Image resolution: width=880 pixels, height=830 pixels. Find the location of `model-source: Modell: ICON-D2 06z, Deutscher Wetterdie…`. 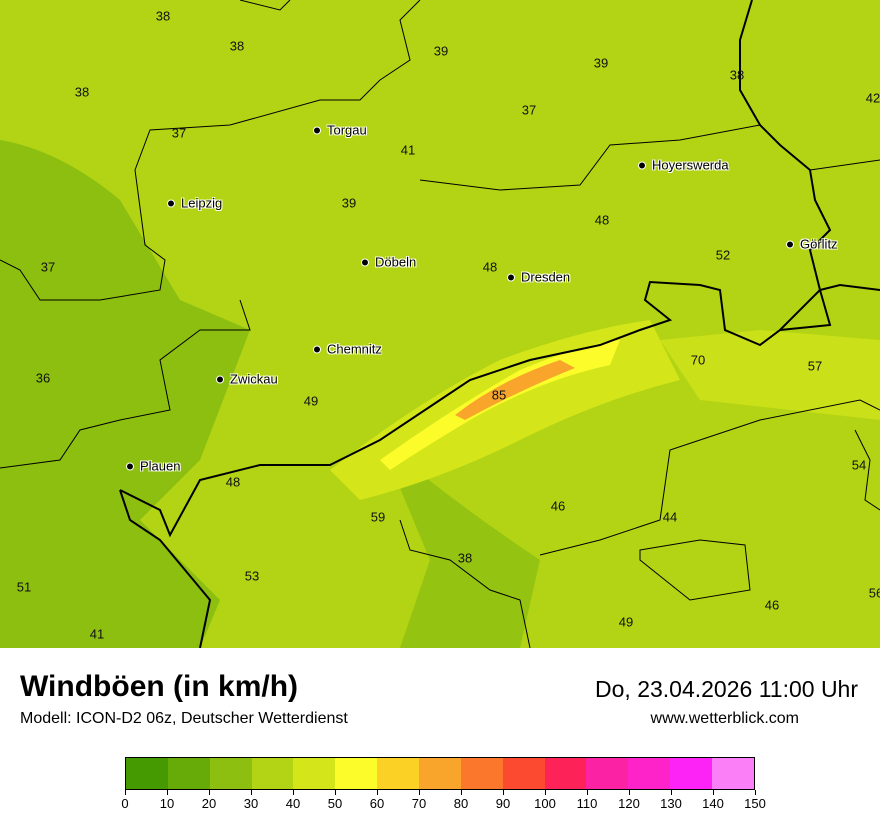

model-source: Modell: ICON-D2 06z, Deutscher Wetterdie… is located at coordinates (184, 718).